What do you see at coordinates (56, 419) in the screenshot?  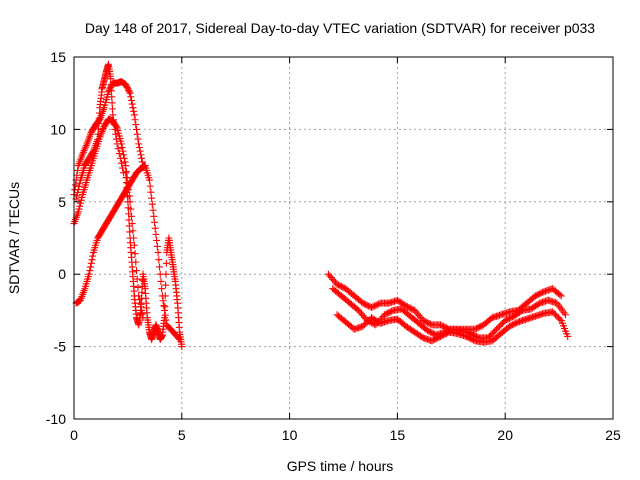 I see `y-tick-label: -10` at bounding box center [56, 419].